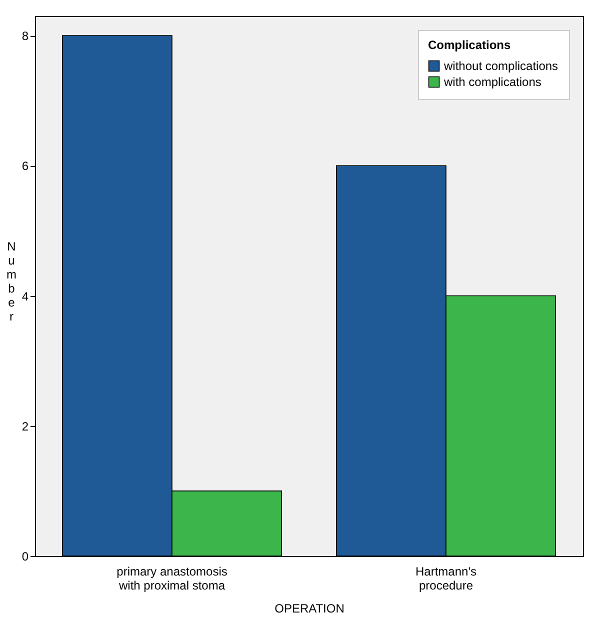  What do you see at coordinates (469, 45) in the screenshot?
I see `legend-title: Complications` at bounding box center [469, 45].